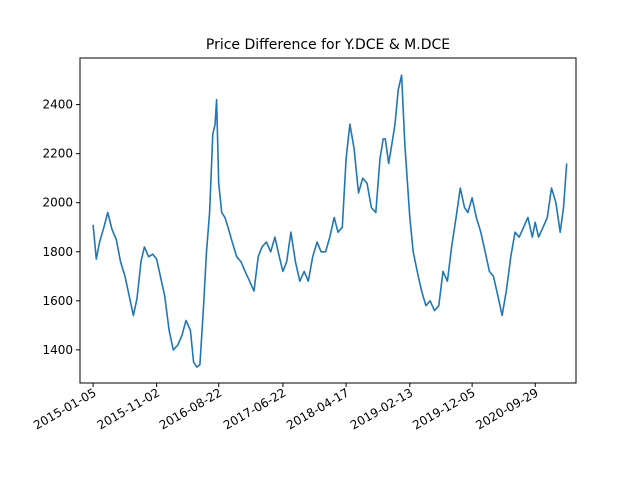  What do you see at coordinates (57, 105) in the screenshot?
I see `y-tick-label: 2400` at bounding box center [57, 105].